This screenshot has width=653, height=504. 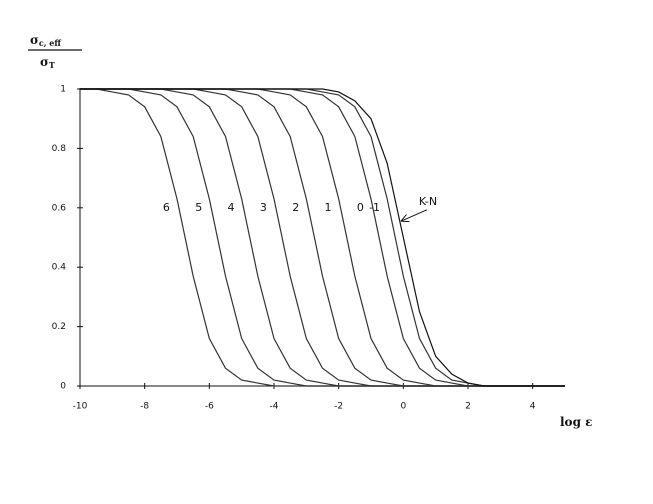 I want to click on label-arrow, so click(x=415, y=215).